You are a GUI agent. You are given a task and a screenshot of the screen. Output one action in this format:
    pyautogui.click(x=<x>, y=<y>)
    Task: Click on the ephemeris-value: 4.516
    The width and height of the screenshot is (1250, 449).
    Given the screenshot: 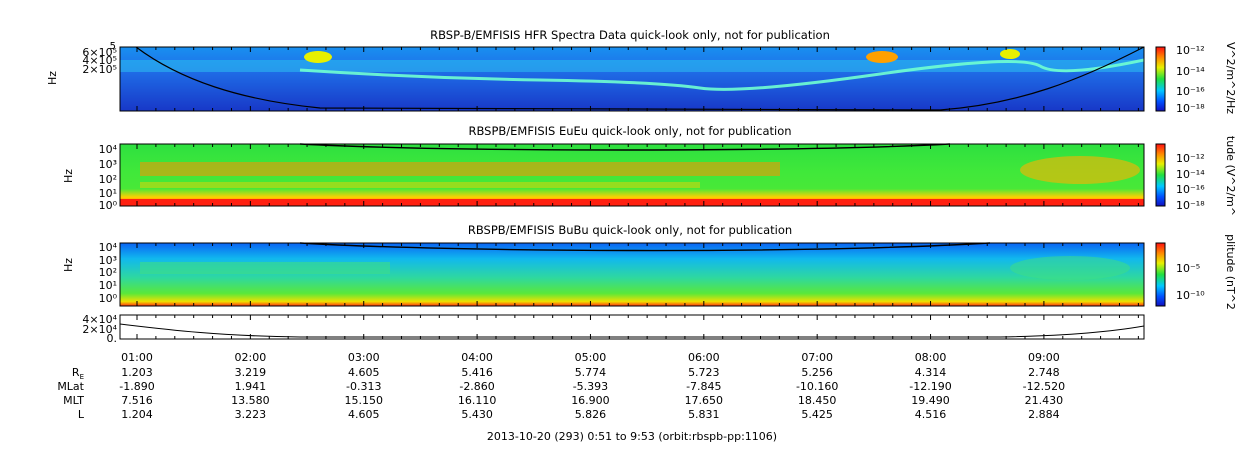 What is the action you would take?
    pyautogui.click(x=931, y=414)
    